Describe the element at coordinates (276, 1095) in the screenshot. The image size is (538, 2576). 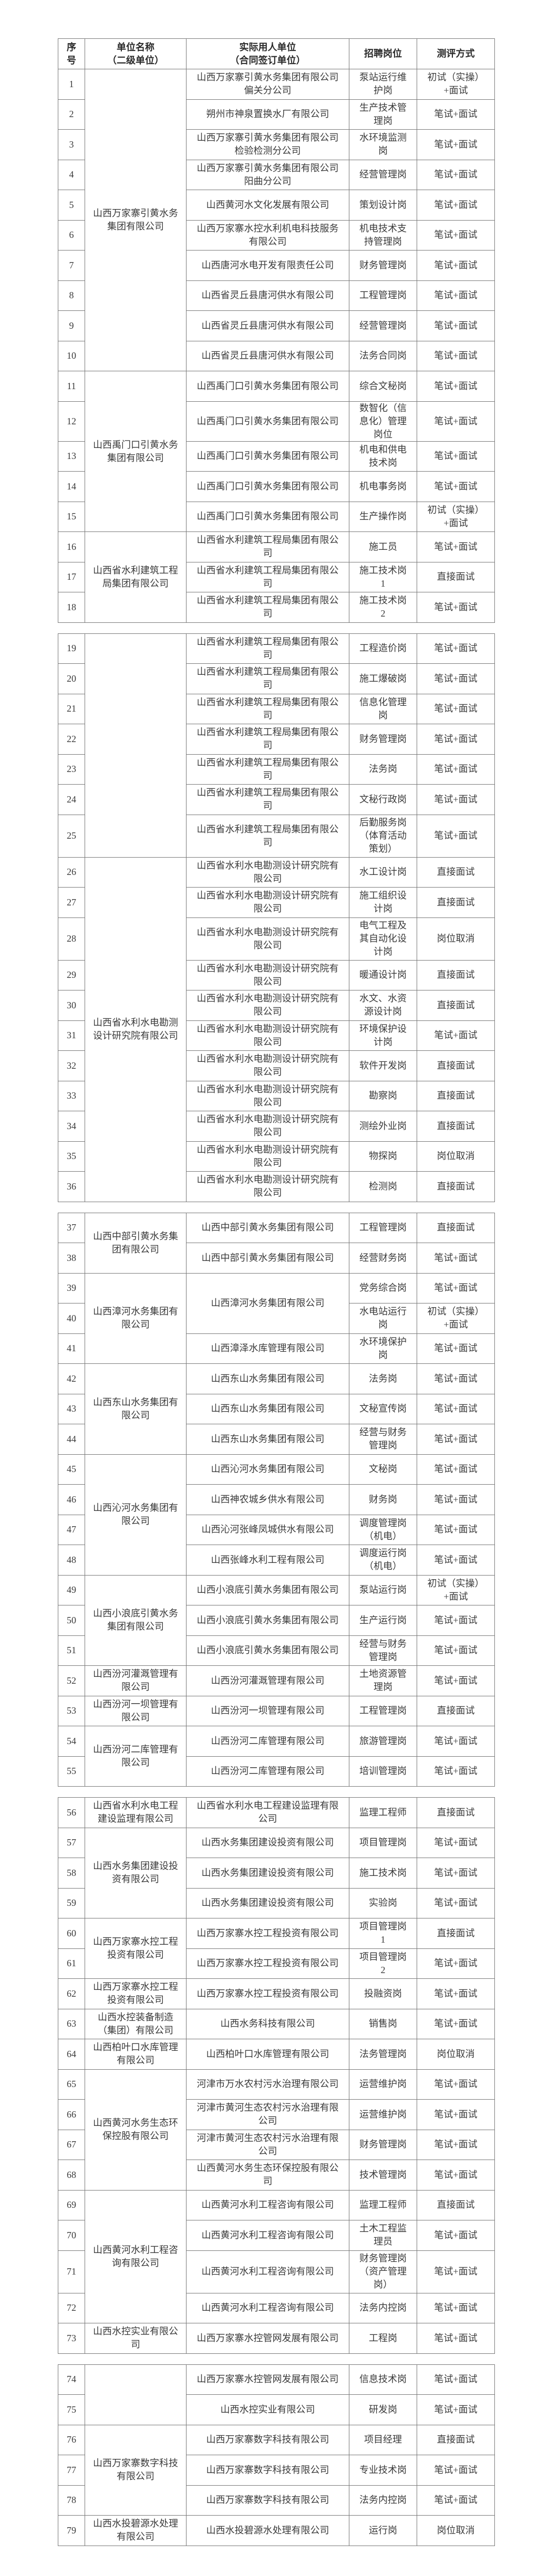
I see `table-row: 33 山西省水利水电勘测设计研究院有限公司 勘察岗 直接面试` at that location.